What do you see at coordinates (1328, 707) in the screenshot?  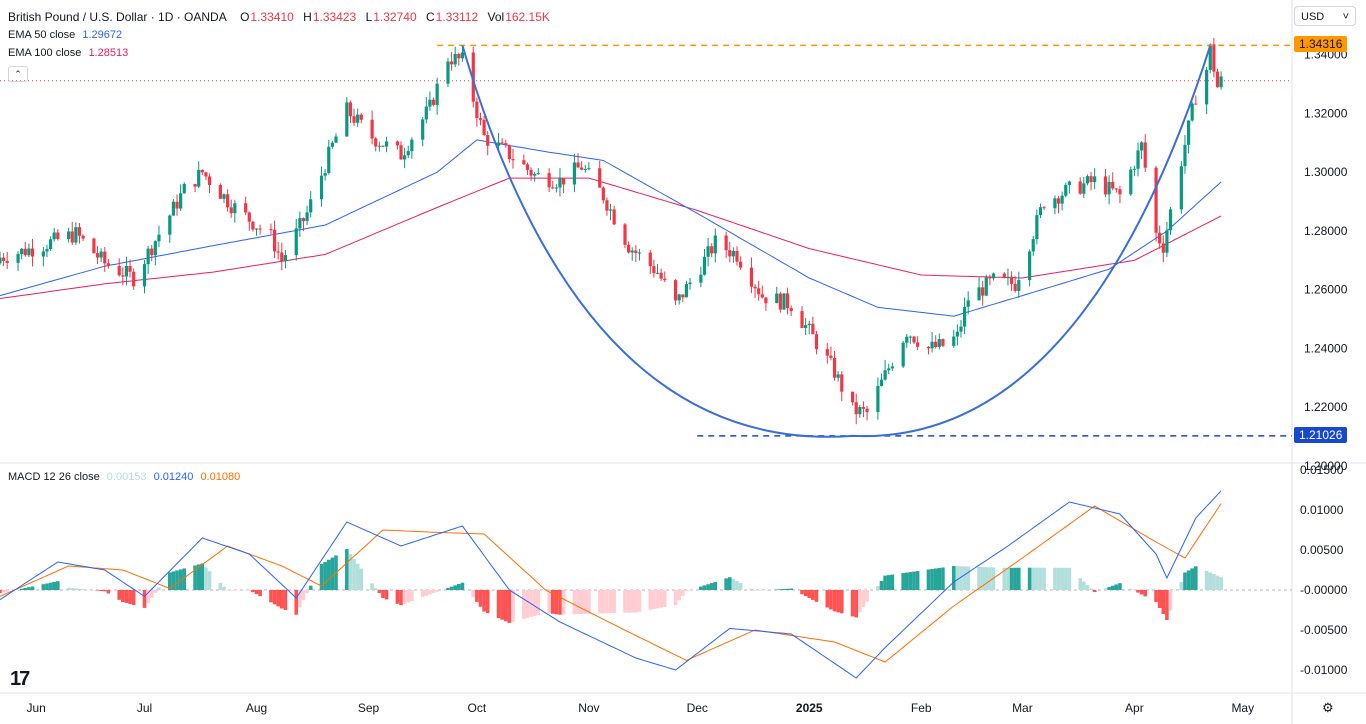 I see `gear-icon: ⚙` at bounding box center [1328, 707].